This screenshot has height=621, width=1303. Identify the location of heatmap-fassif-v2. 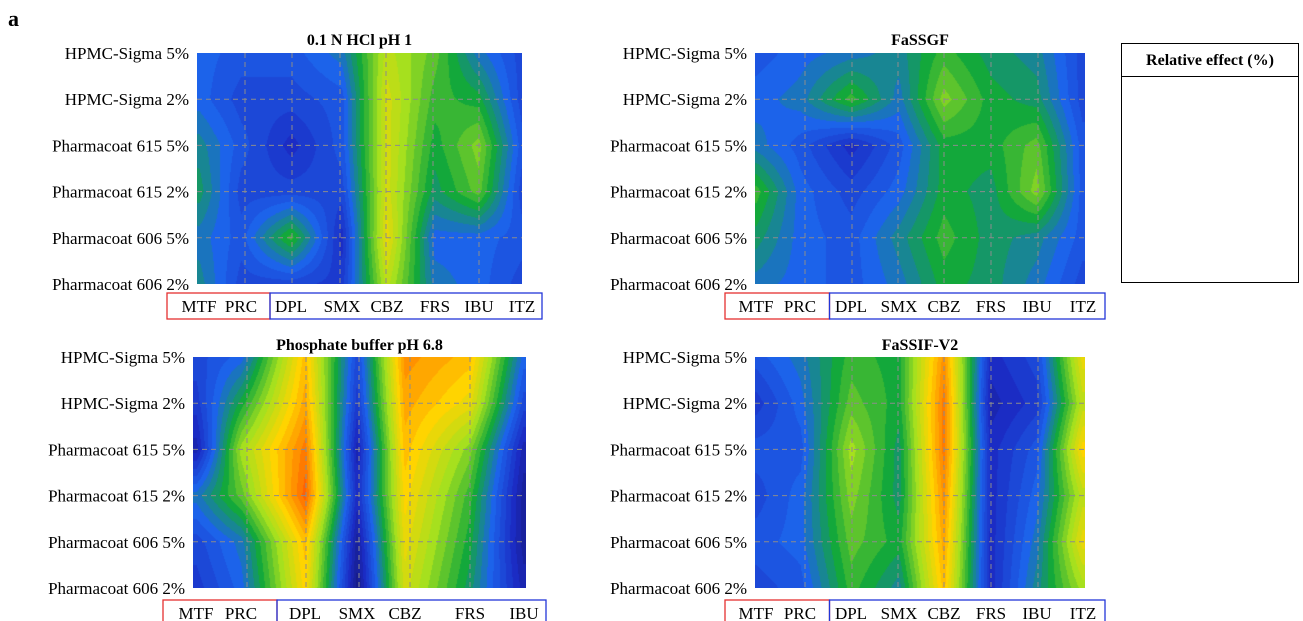
(920, 472).